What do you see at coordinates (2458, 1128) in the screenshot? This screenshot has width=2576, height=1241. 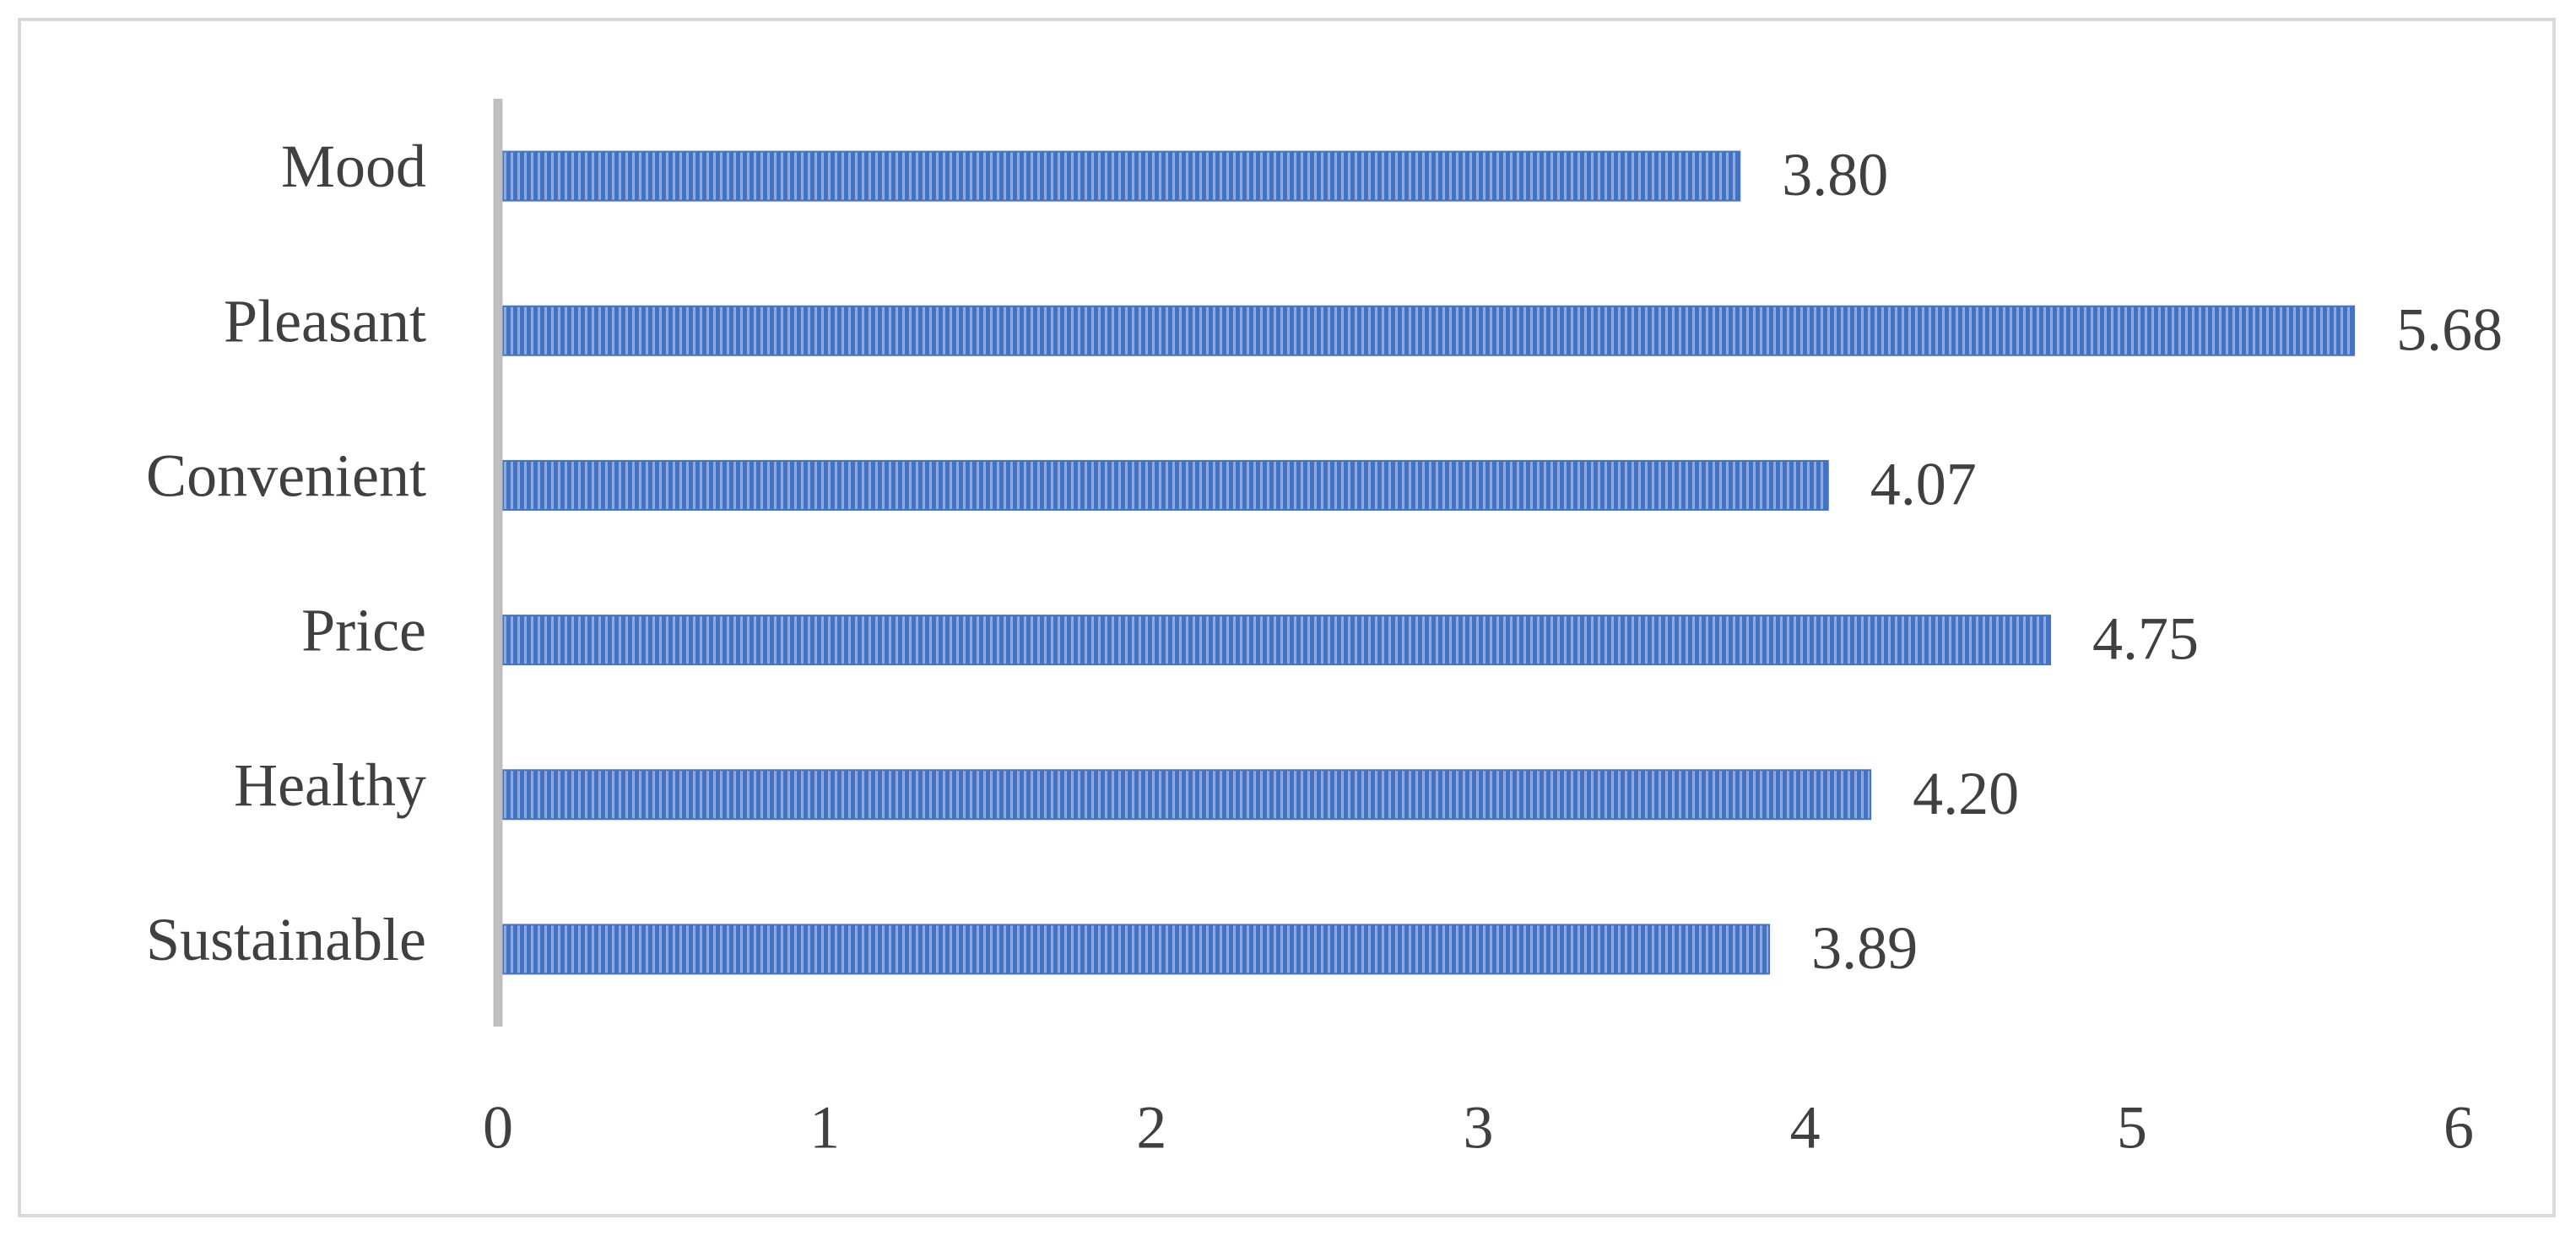 I see `x-tick-label: 6` at bounding box center [2458, 1128].